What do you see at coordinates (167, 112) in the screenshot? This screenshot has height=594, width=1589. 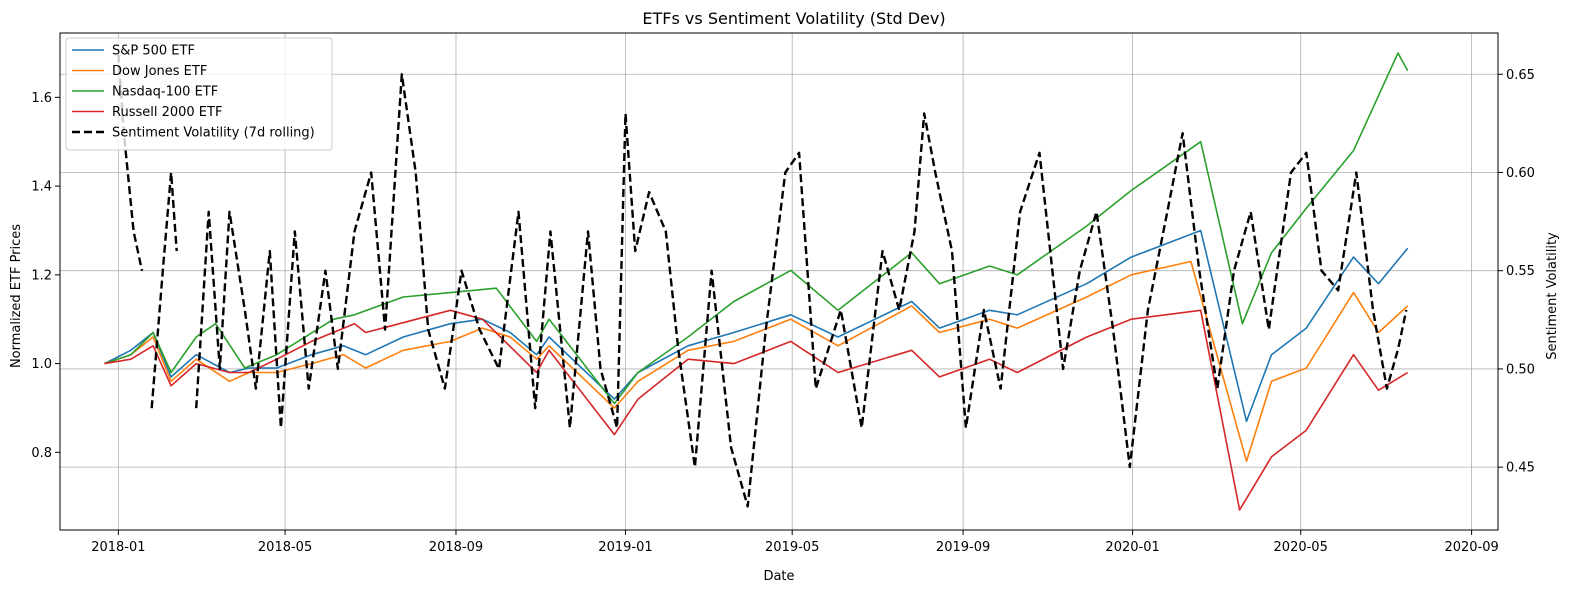 I see `legend-label: Russell 2000 ETF` at bounding box center [167, 112].